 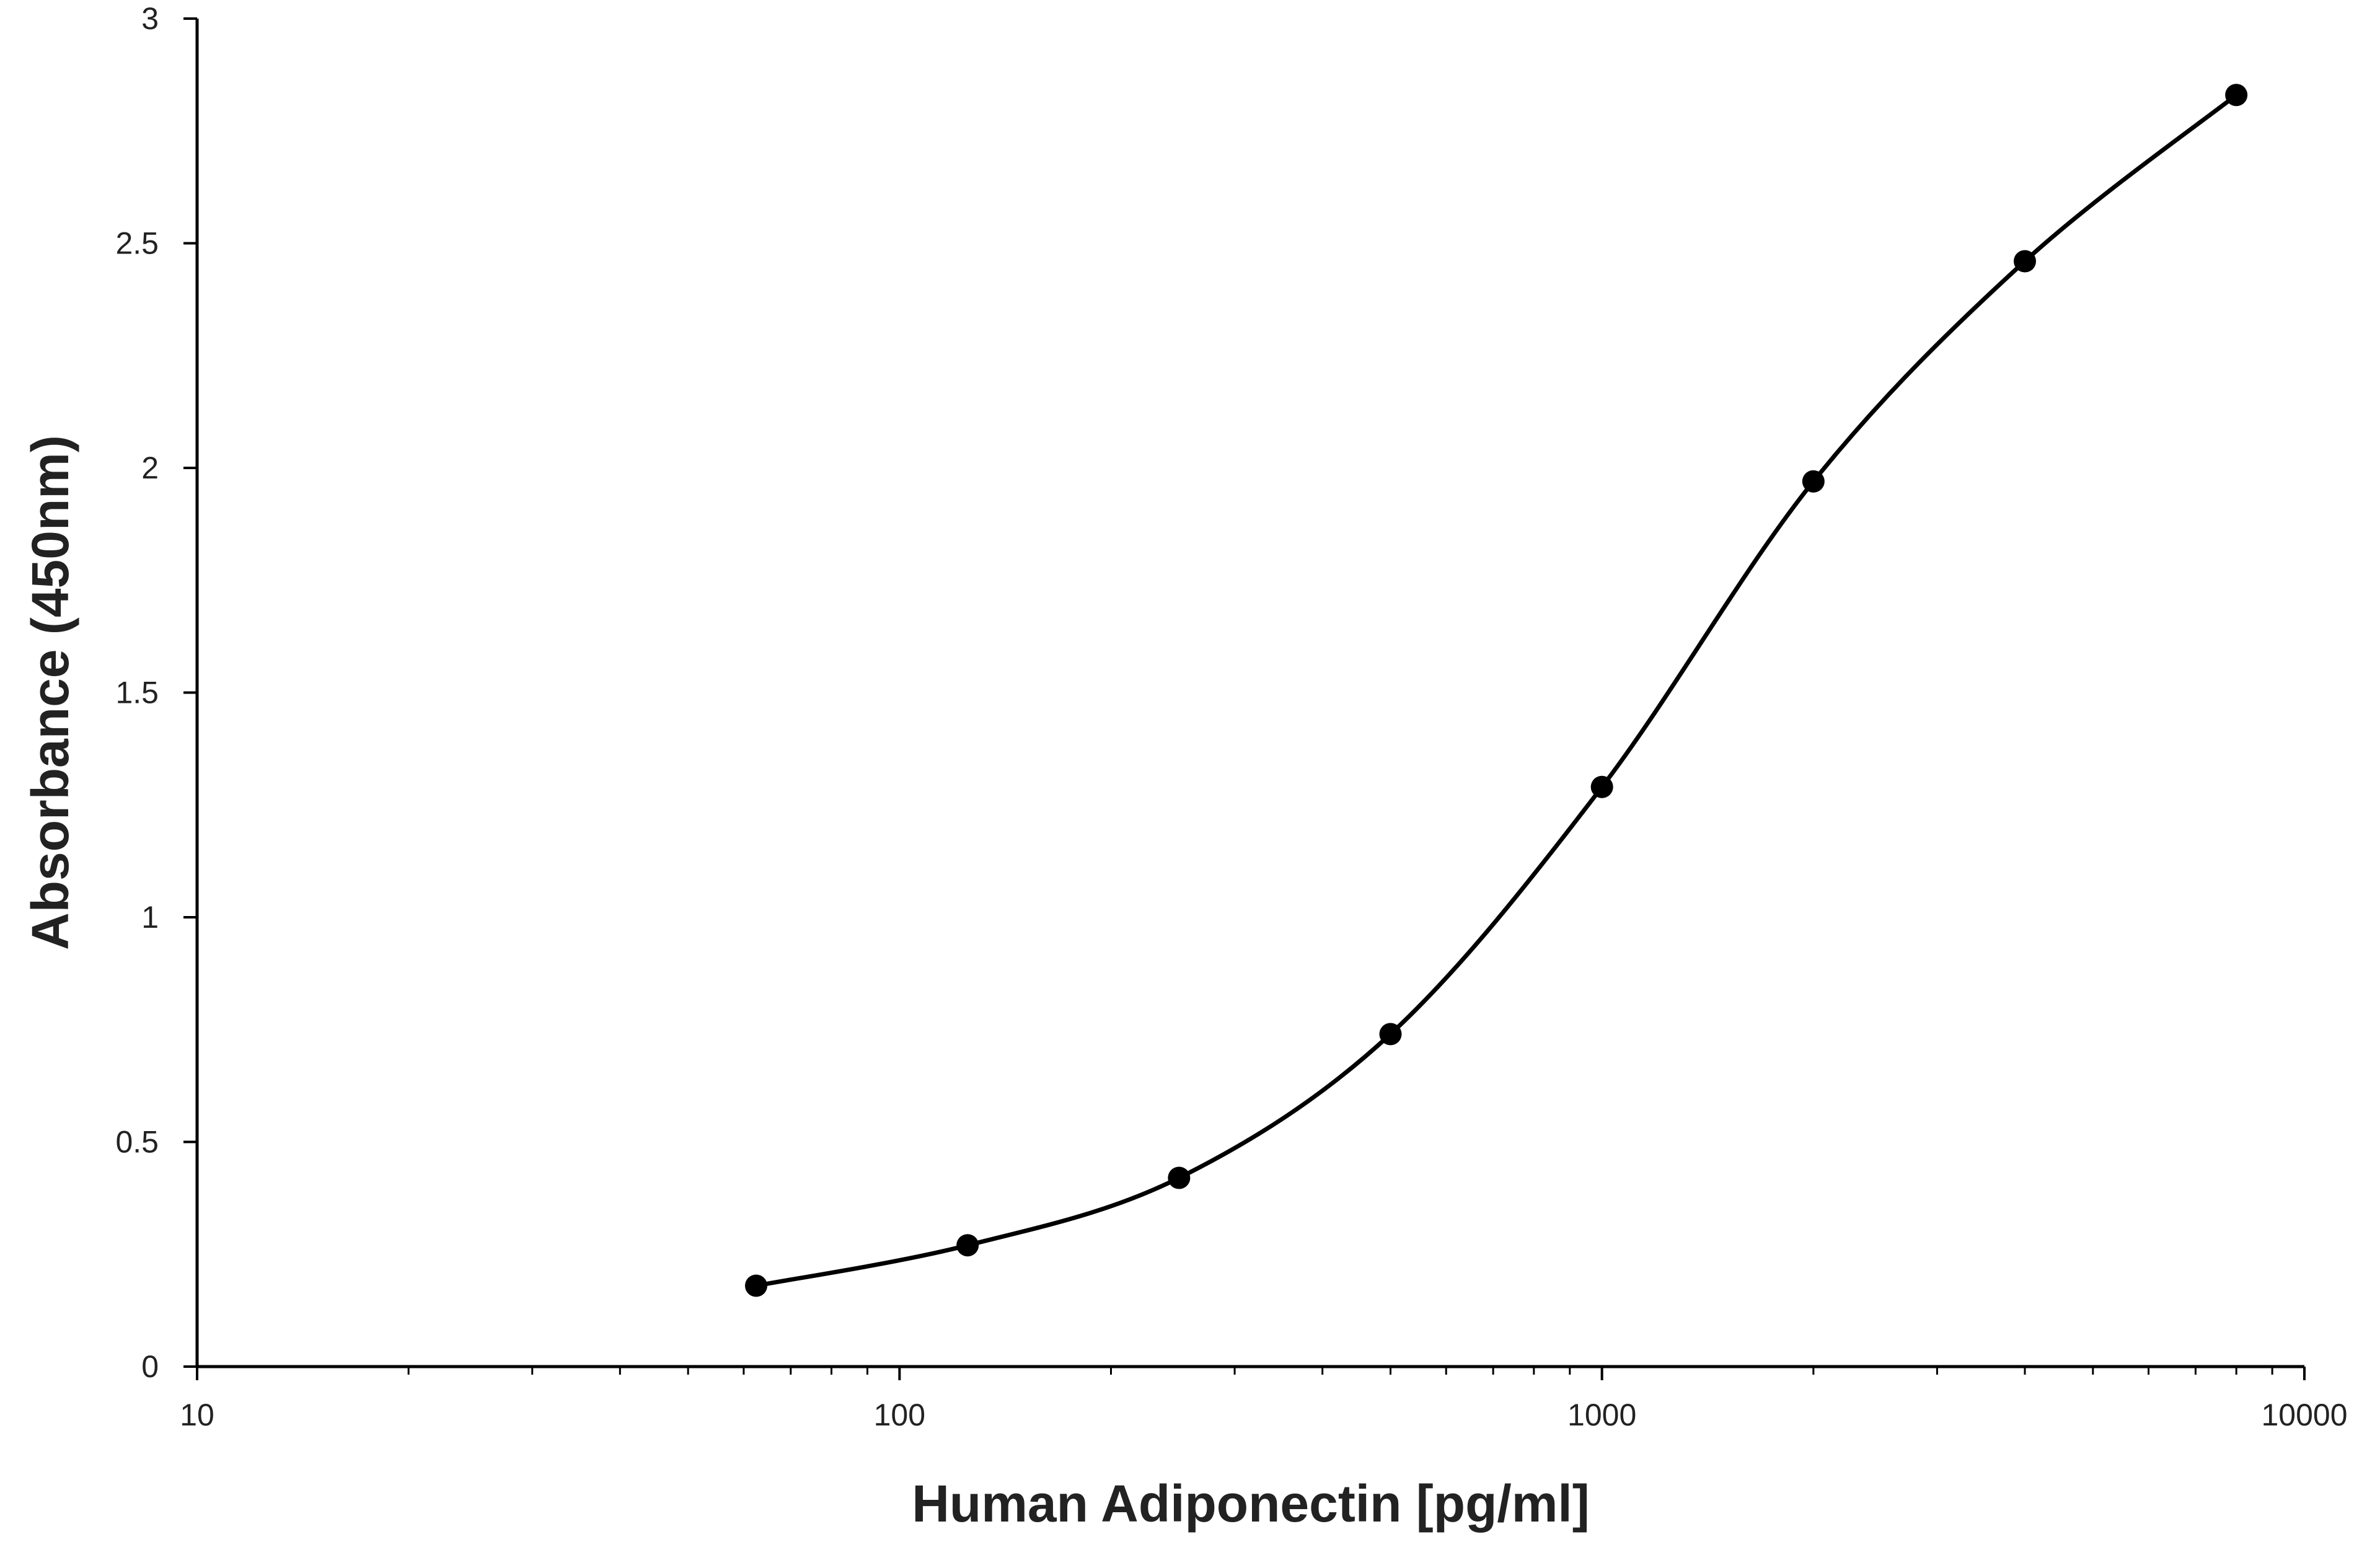 I want to click on x-tick-label: 100, so click(x=899, y=1415).